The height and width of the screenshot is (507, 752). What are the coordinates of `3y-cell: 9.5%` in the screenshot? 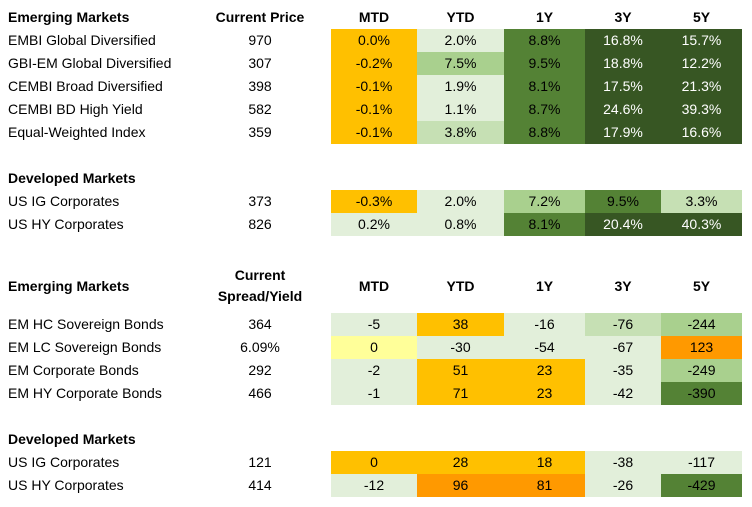 It's located at (623, 201).